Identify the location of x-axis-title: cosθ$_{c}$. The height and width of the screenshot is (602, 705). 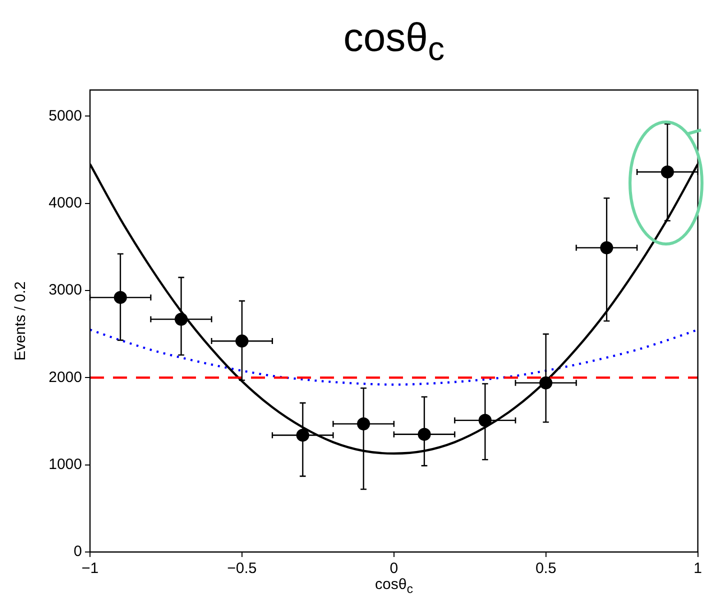
(394, 586).